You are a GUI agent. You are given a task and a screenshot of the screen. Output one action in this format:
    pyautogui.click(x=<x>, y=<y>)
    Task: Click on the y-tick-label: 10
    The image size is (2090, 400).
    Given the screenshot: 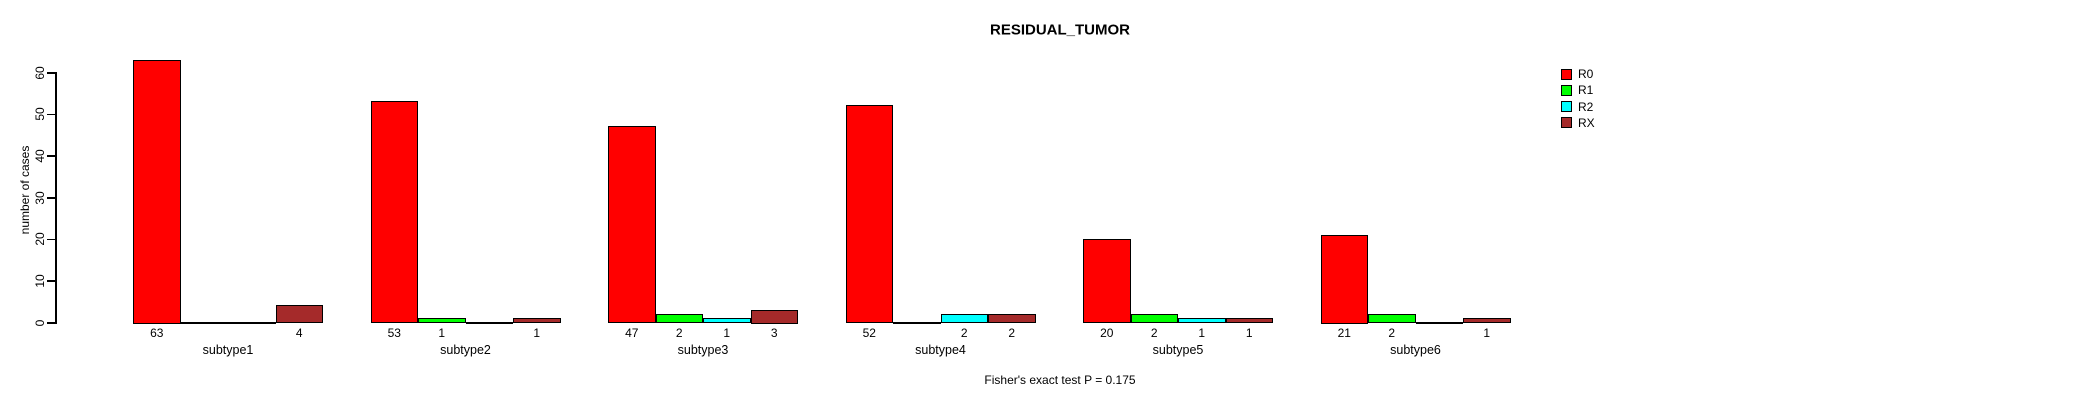 What is the action you would take?
    pyautogui.click(x=40, y=281)
    